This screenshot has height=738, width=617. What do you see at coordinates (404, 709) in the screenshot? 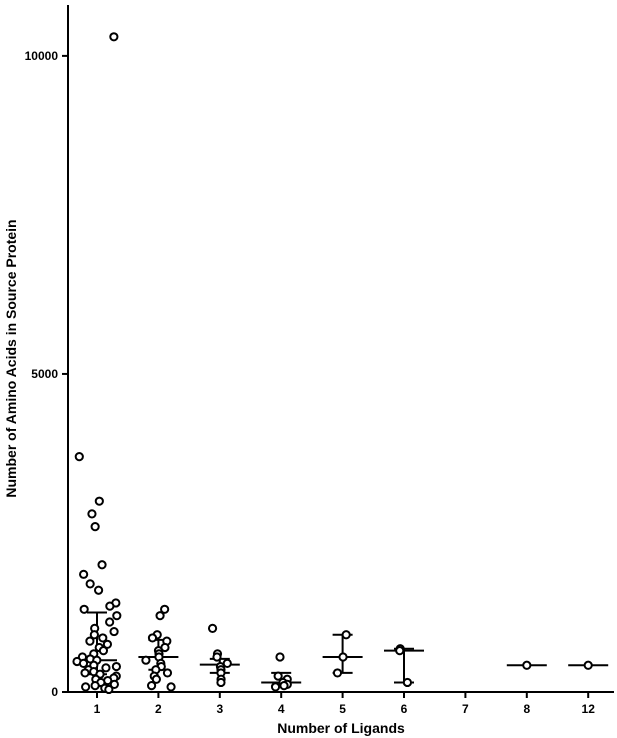
I see `x-tick-label: 6` at bounding box center [404, 709].